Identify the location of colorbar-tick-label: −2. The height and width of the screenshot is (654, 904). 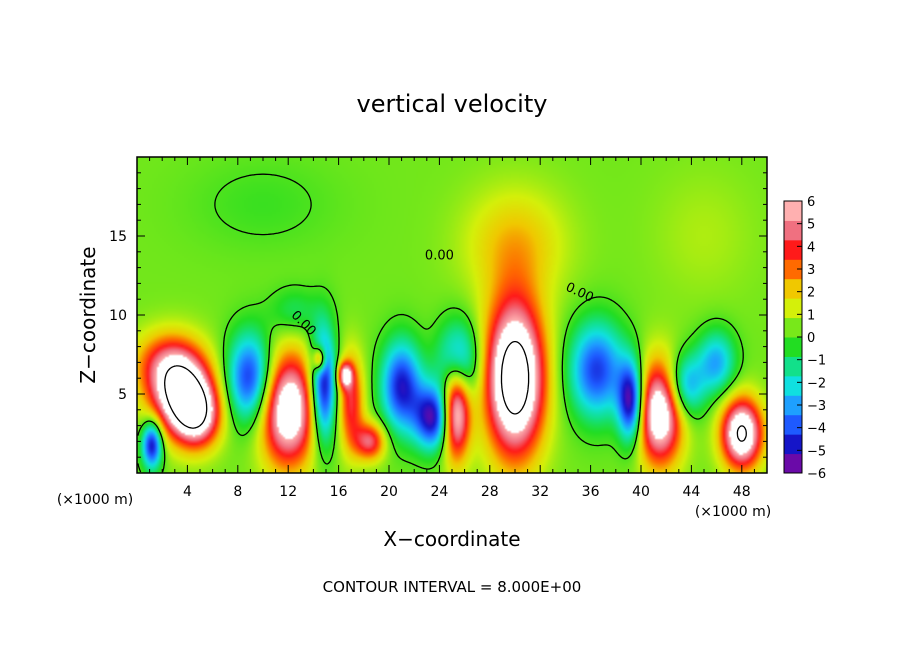
(816, 383).